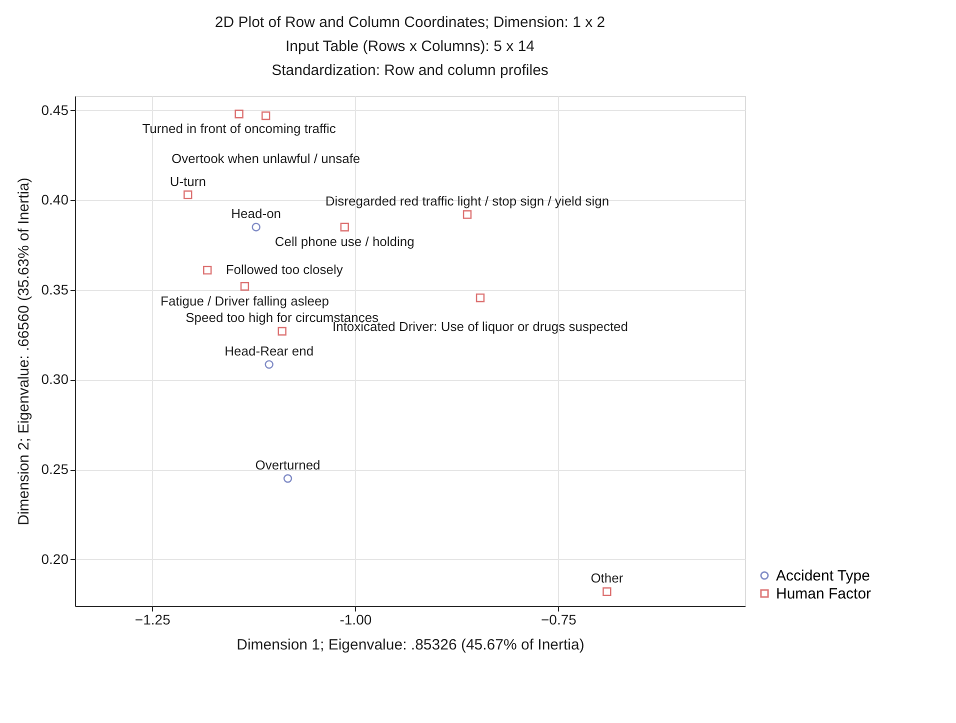  I want to click on x-tick-label: -1.00, so click(356, 620).